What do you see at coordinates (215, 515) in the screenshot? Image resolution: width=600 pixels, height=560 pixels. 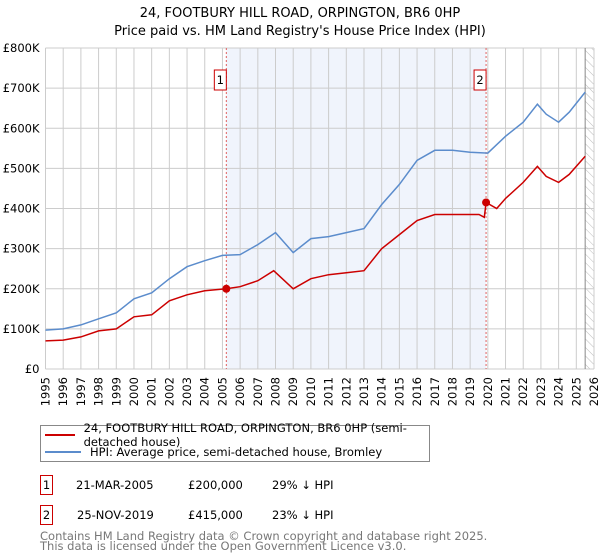 I see `transaction-price: £415,000` at bounding box center [215, 515].